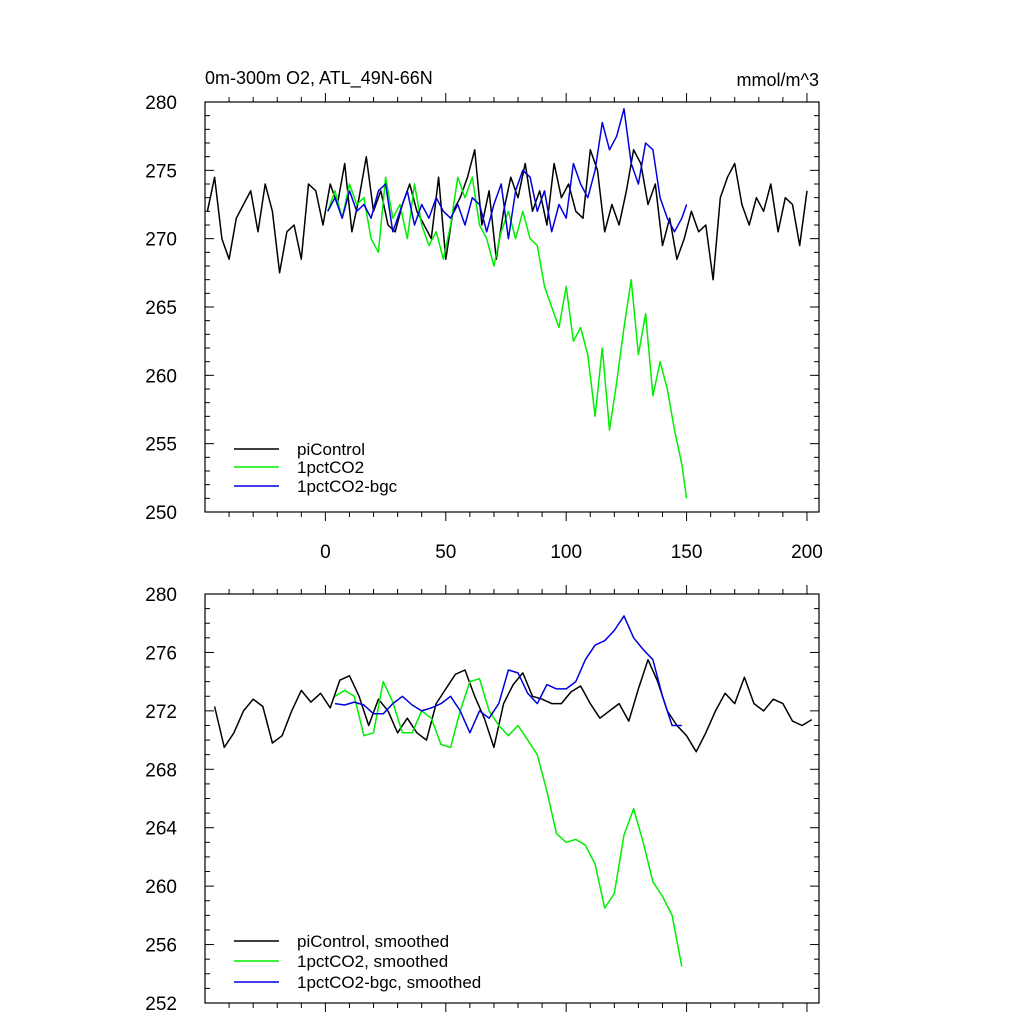 This screenshot has height=1024, width=1024. I want to click on top-y-tick-label: 255, so click(161, 445).